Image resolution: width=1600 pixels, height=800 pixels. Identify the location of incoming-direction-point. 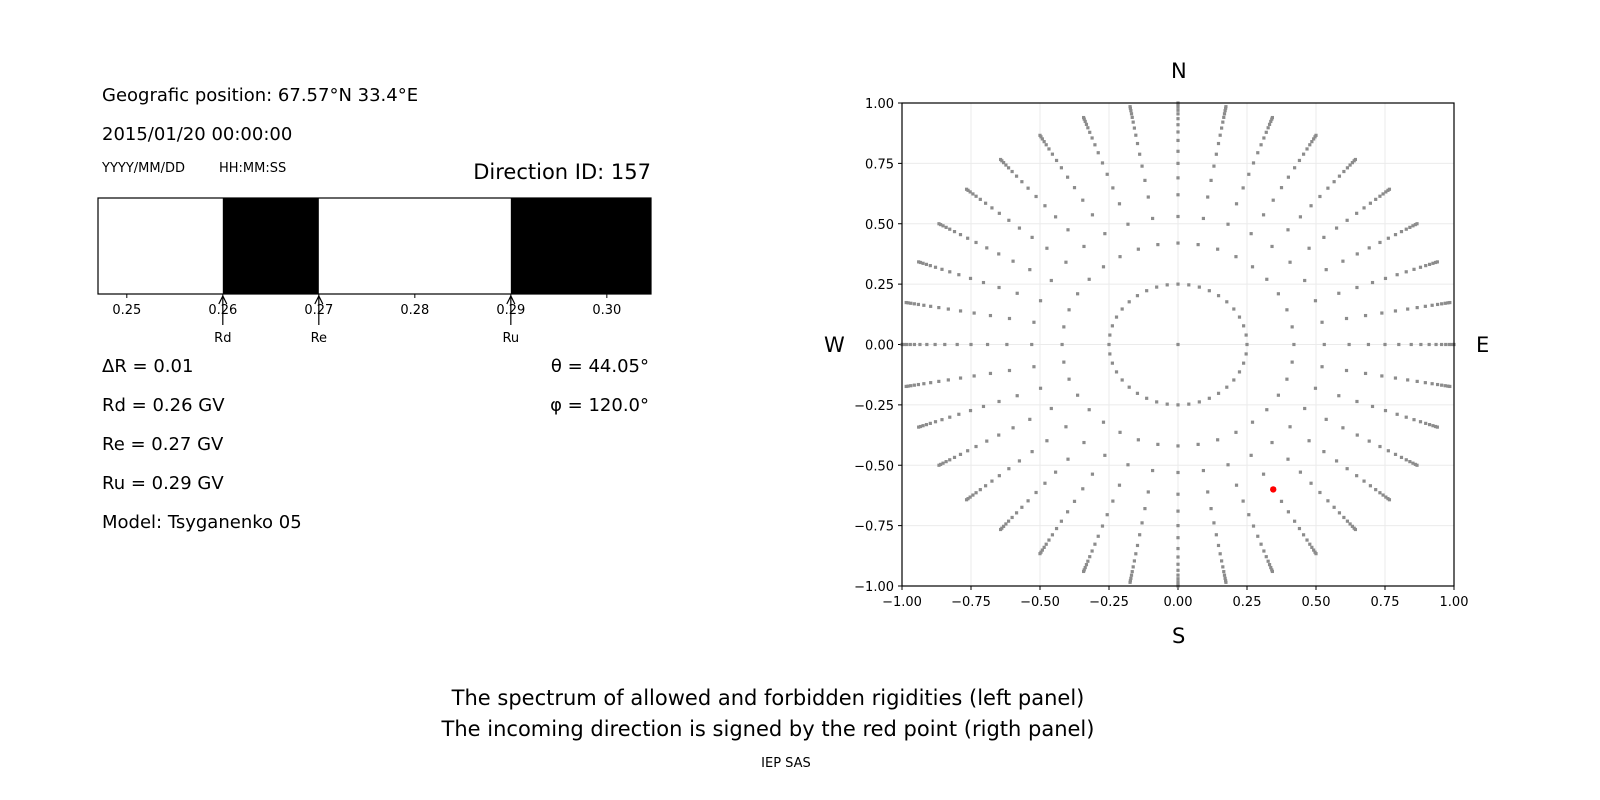
(1273, 489).